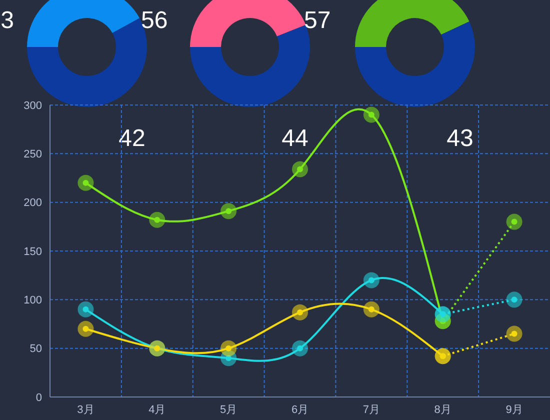 This screenshot has width=550, height=420. Describe the element at coordinates (514, 410) in the screenshot. I see `x-tick-label: 9月` at that location.